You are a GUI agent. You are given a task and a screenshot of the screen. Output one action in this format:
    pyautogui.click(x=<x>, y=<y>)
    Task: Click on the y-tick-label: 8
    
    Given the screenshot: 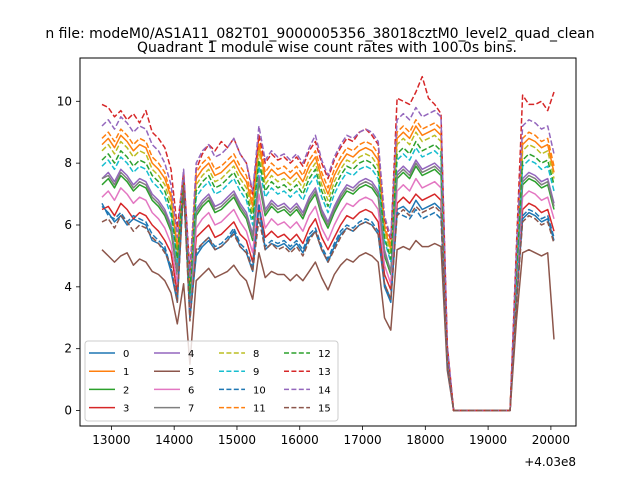 What is the action you would take?
    pyautogui.click(x=68, y=163)
    